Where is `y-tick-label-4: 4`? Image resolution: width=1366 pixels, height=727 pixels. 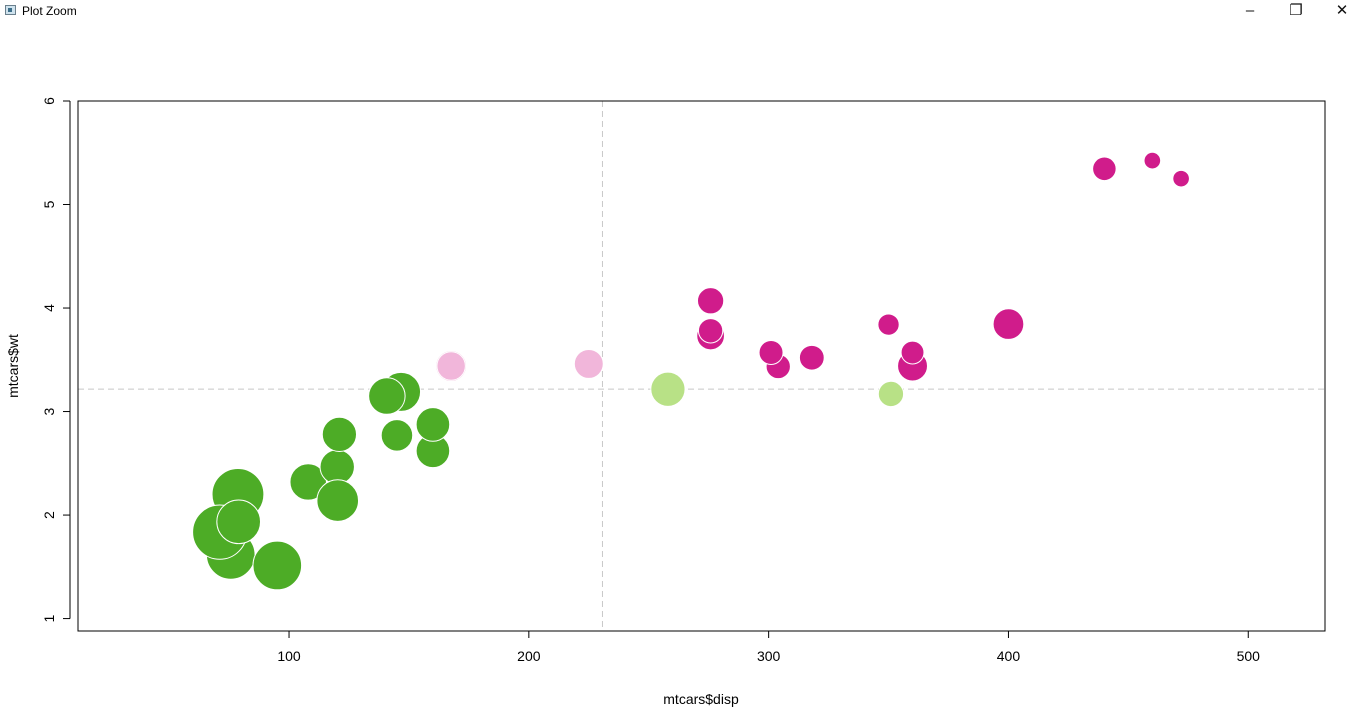
y-tick-label-4: 4 is located at coordinates (49, 308).